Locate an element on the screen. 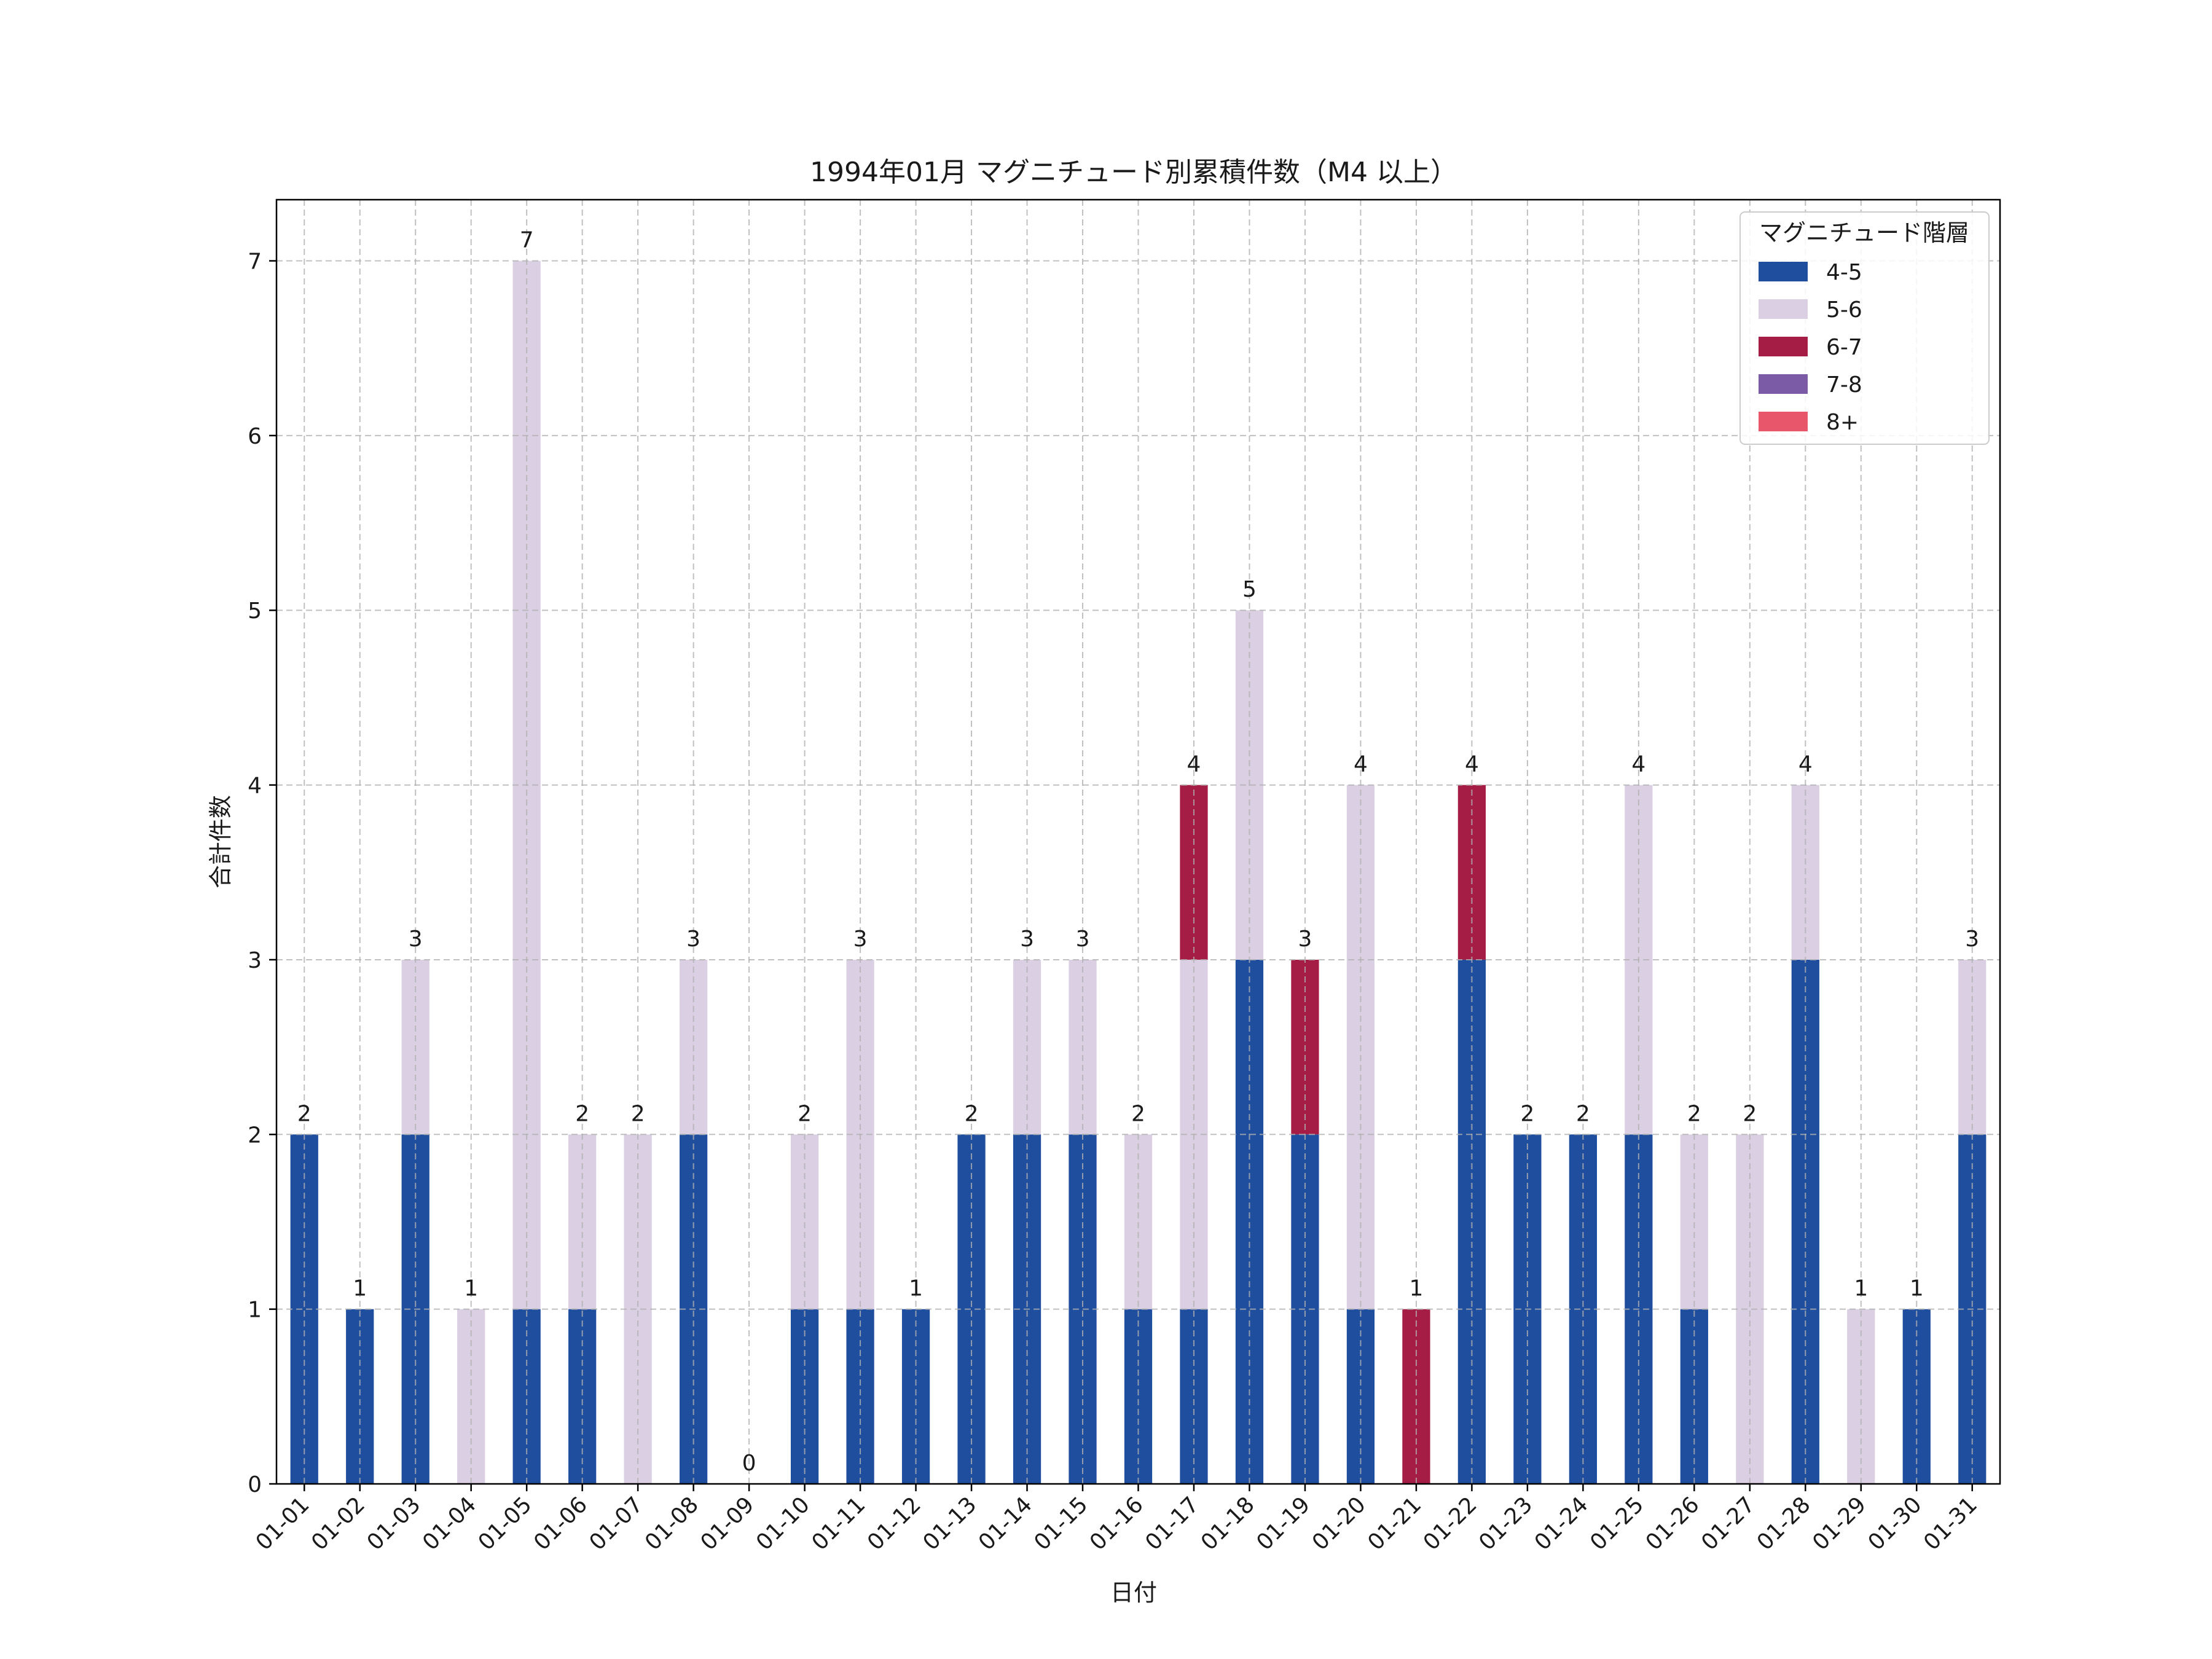 The width and height of the screenshot is (2212, 1659). x-tick-label: 01-23 is located at coordinates (1505, 1523).